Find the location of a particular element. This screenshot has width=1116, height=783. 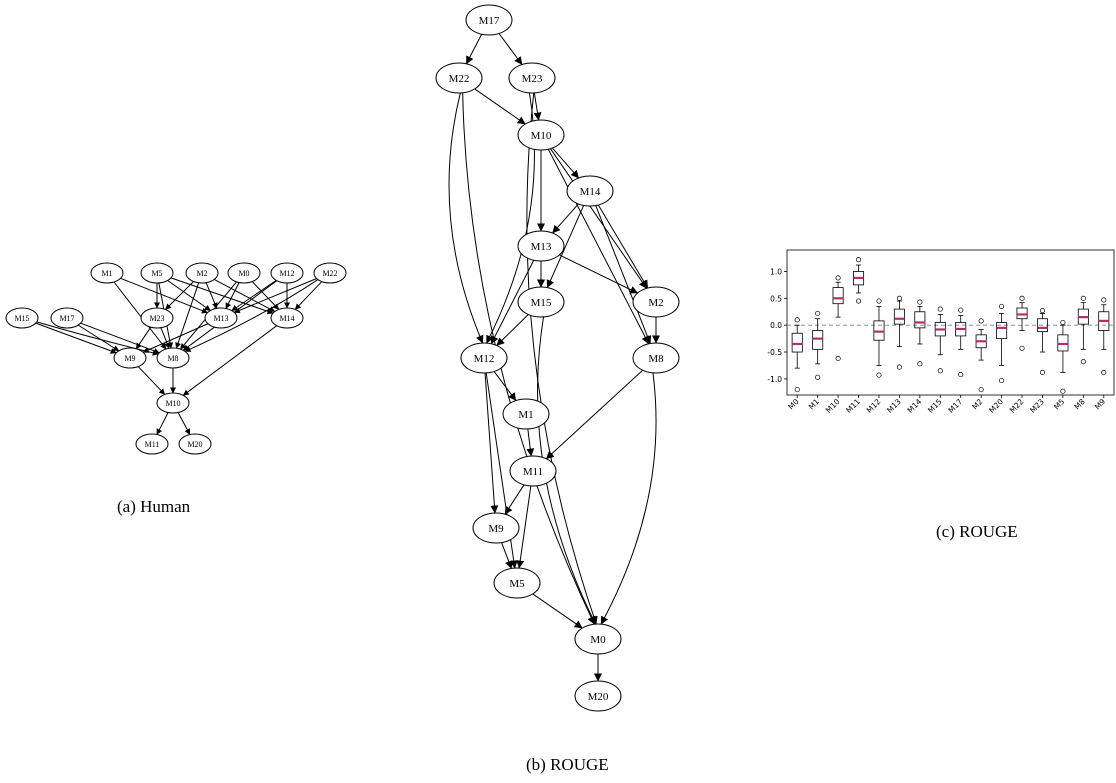

rouge-node-M12: M12 is located at coordinates (484, 358).